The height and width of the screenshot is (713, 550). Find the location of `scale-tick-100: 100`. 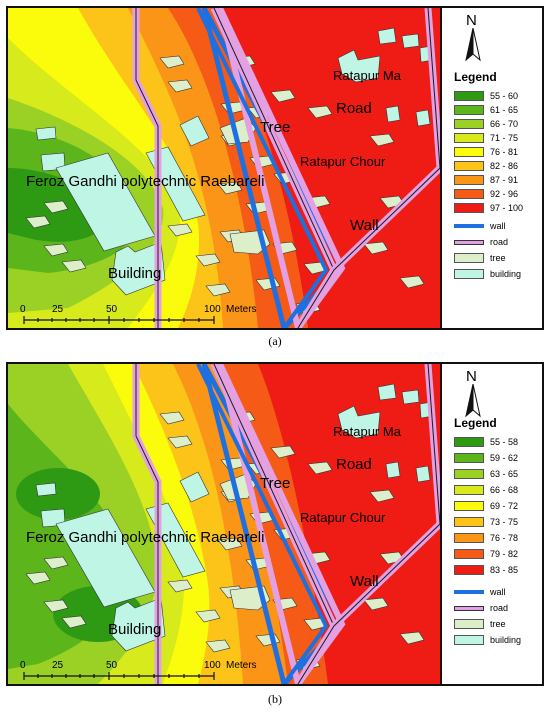

scale-tick-100: 100 is located at coordinates (212, 665).